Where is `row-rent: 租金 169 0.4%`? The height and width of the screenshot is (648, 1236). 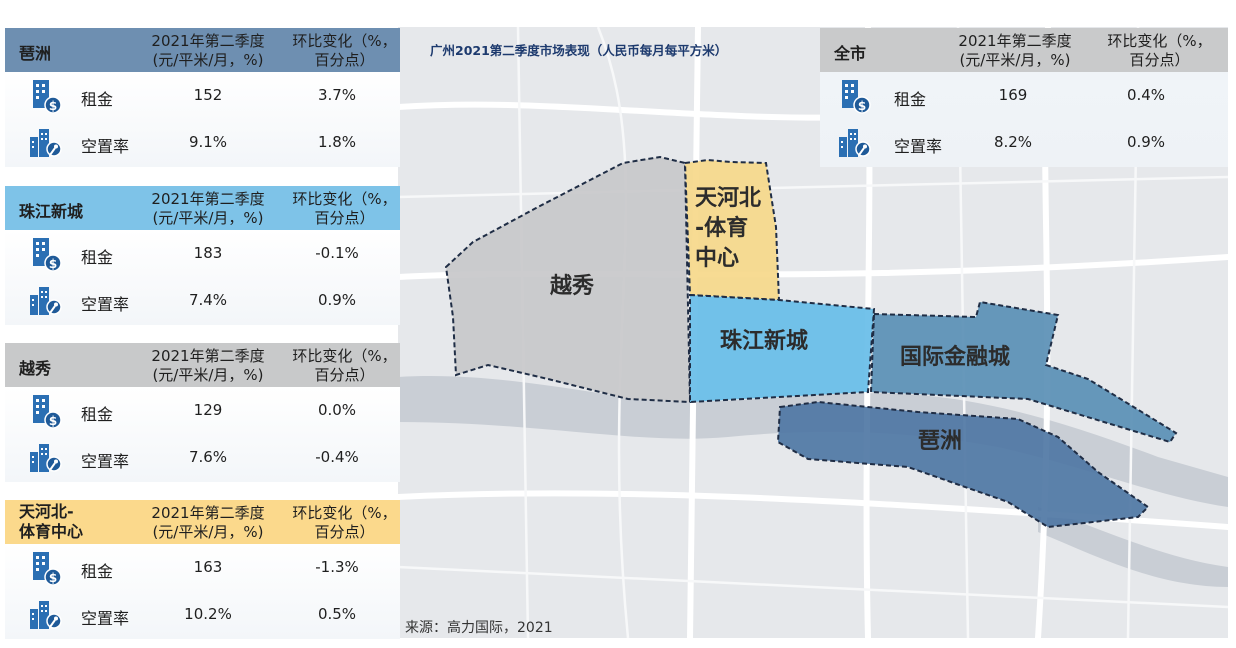
row-rent: 租金 169 0.4% is located at coordinates (1017, 96).